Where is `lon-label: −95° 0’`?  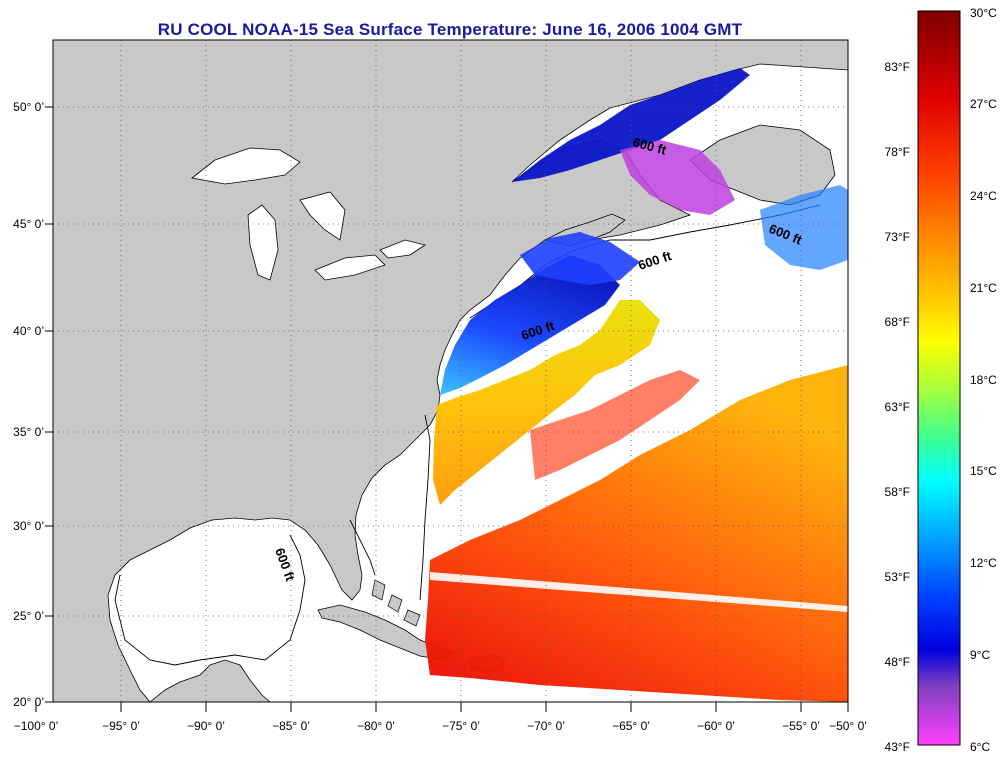
lon-label: −95° 0’ is located at coordinates (121, 726).